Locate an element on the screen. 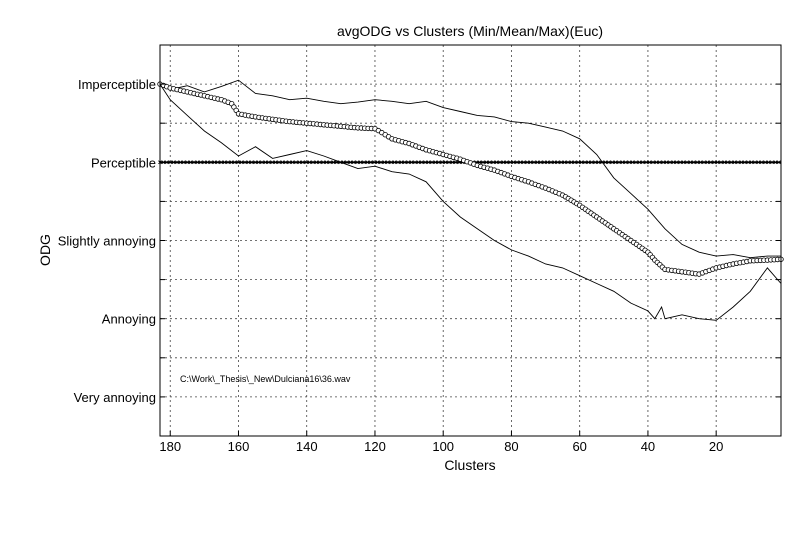 The width and height of the screenshot is (800, 534). y-tick-label: Imperceptible is located at coordinates (117, 84).